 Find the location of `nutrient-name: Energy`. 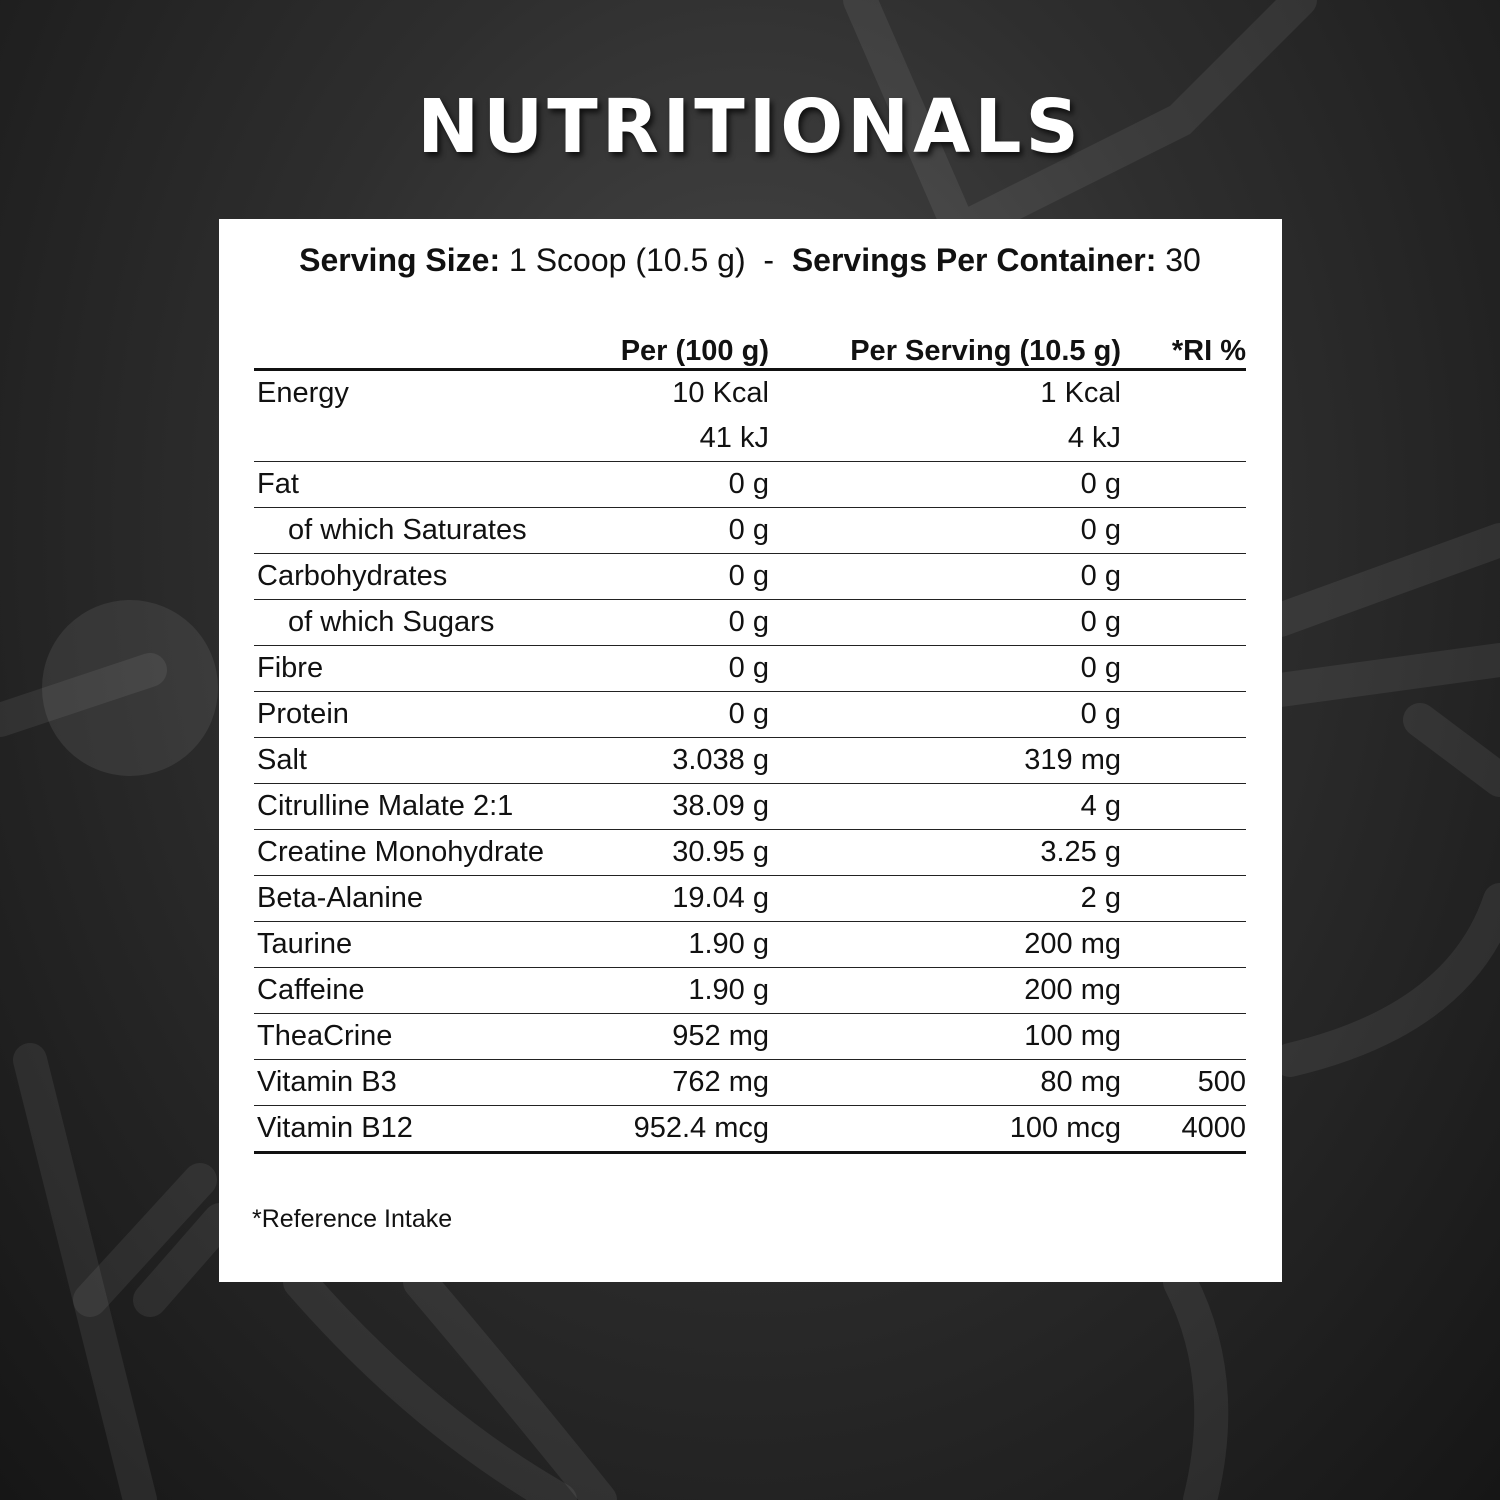

nutrient-name: Energy is located at coordinates (303, 393).